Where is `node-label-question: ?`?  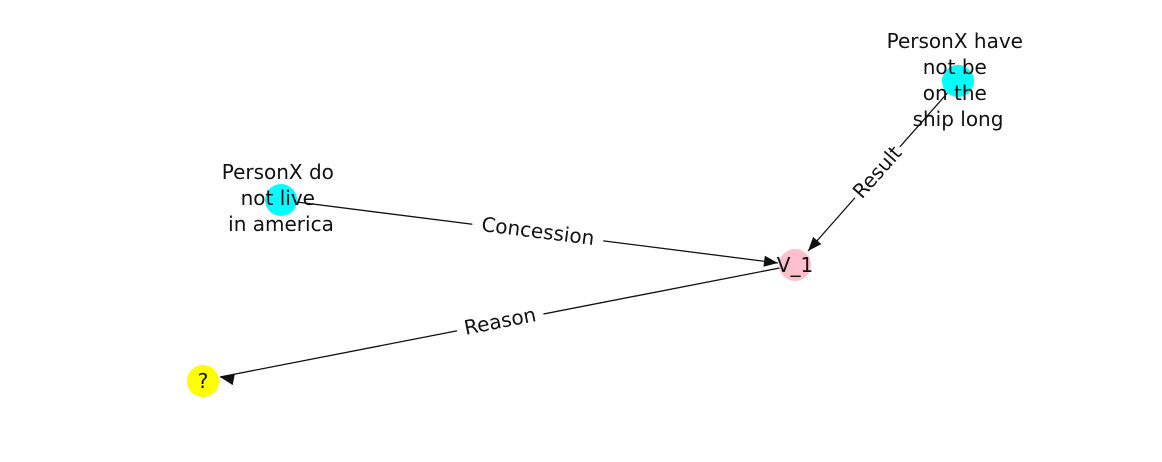
node-label-question: ? is located at coordinates (203, 381).